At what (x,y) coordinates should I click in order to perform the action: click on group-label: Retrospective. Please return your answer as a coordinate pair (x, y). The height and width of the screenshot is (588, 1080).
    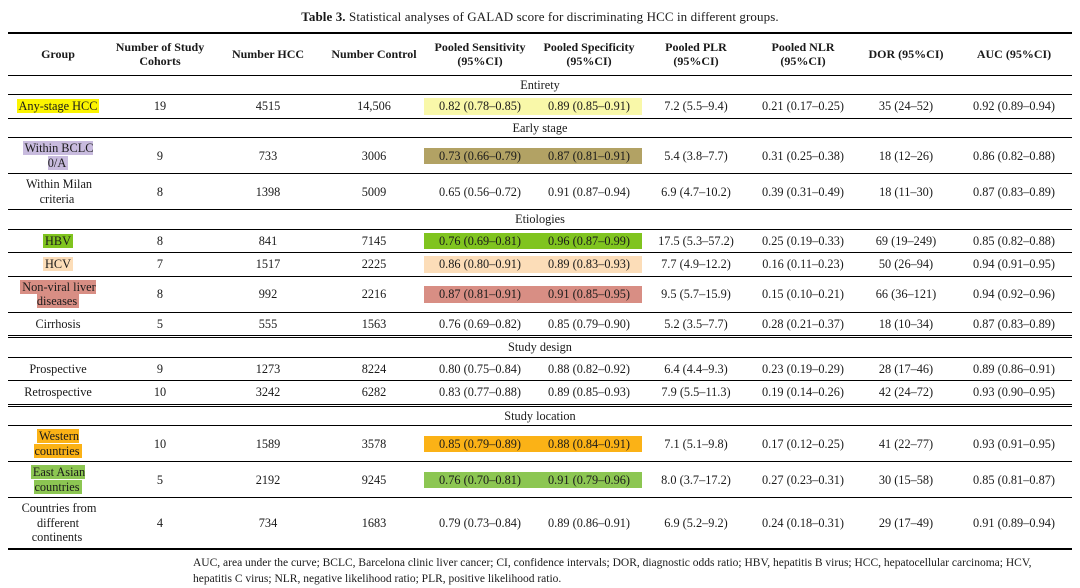
    Looking at the image, I should click on (58, 392).